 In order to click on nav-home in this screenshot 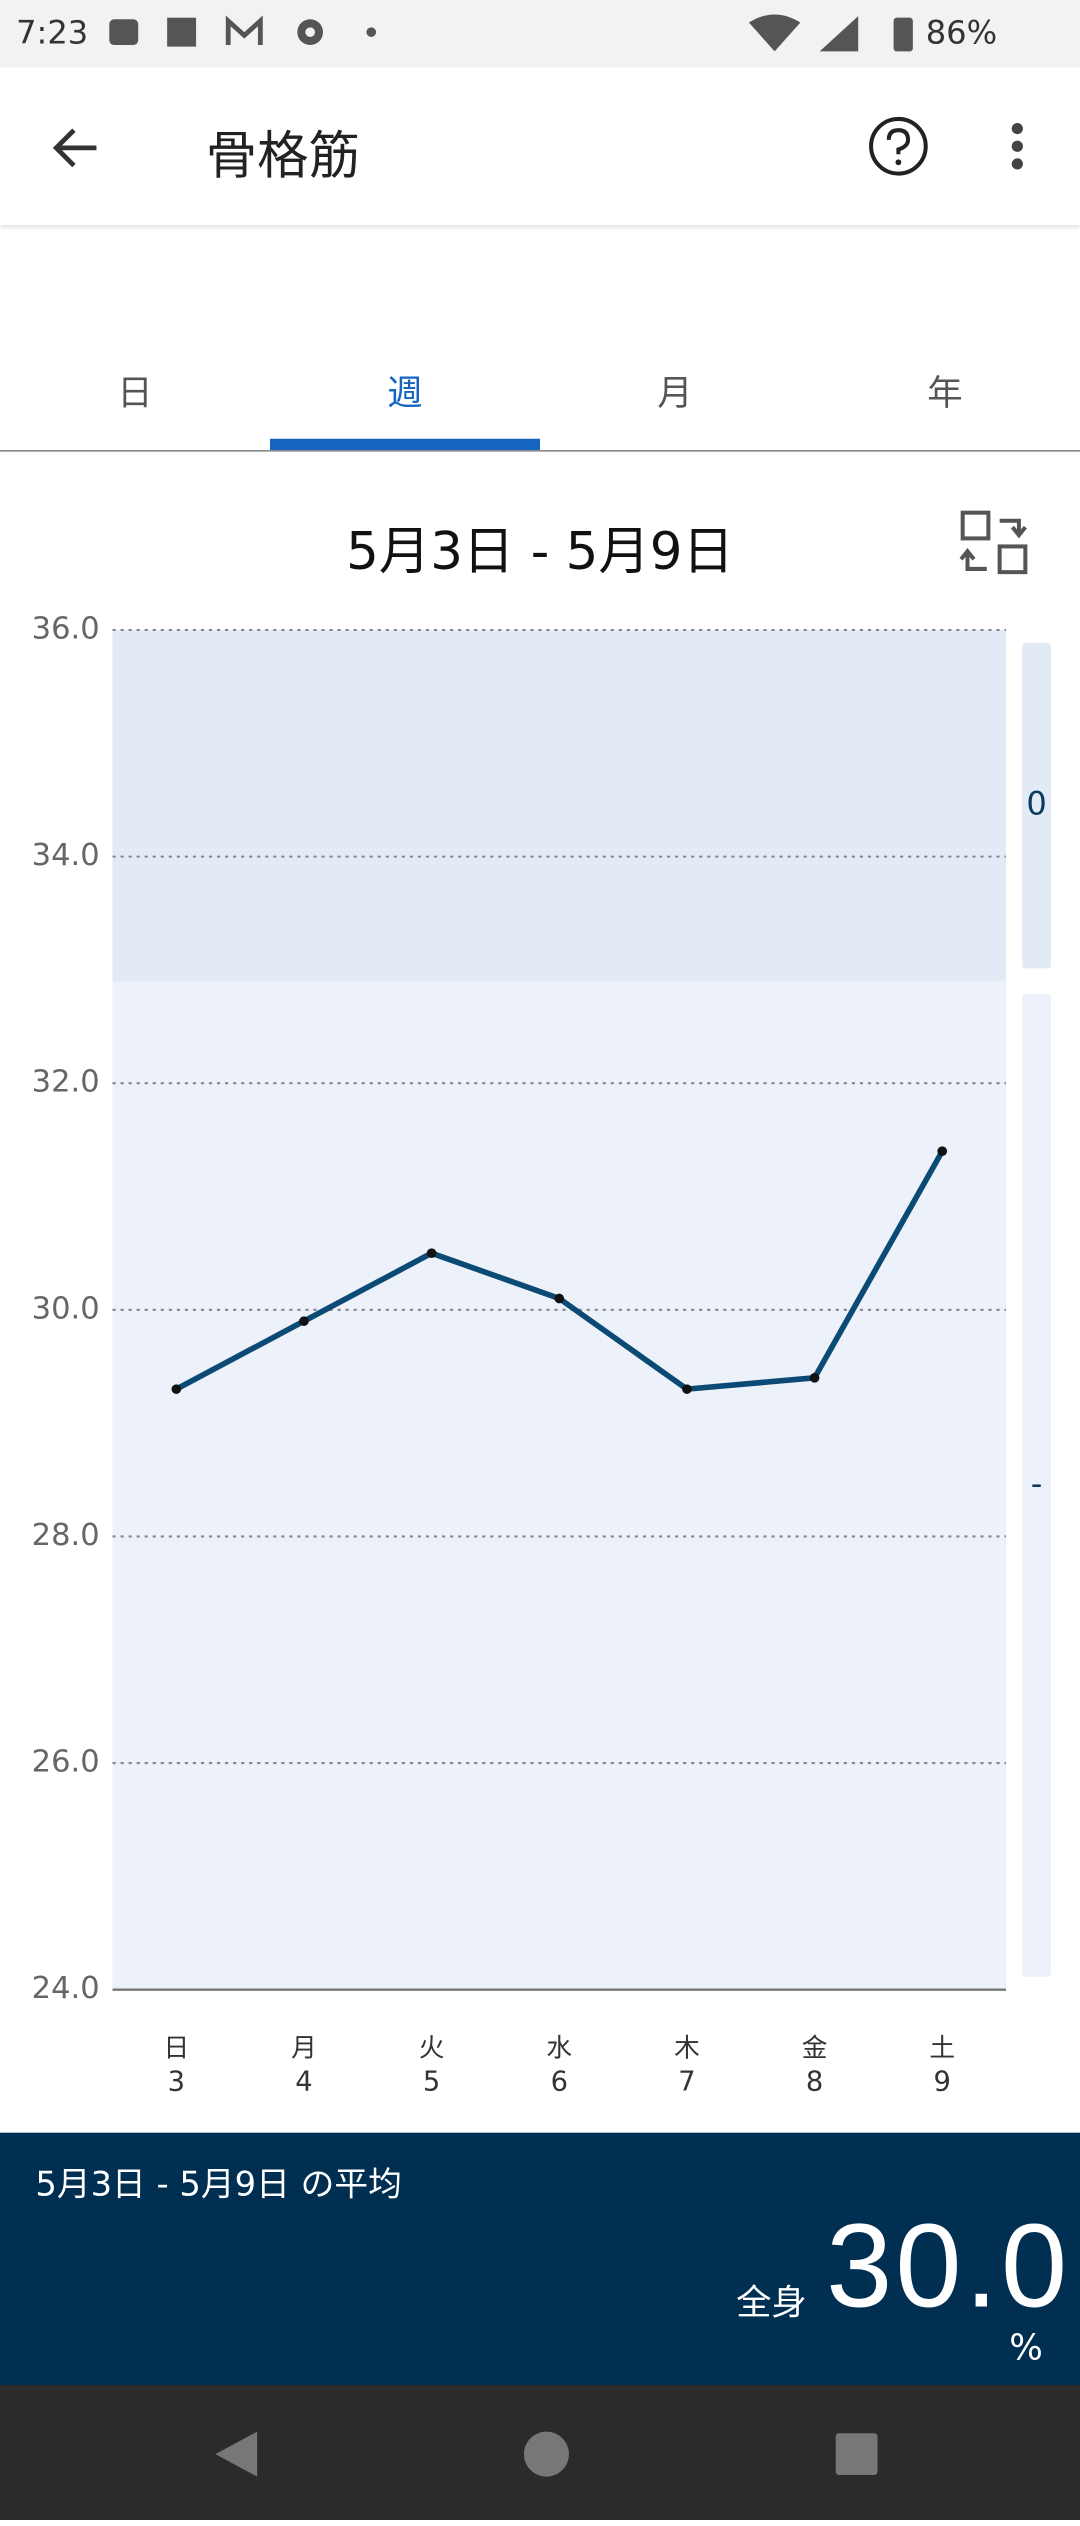, I will do `click(546, 2454)`.